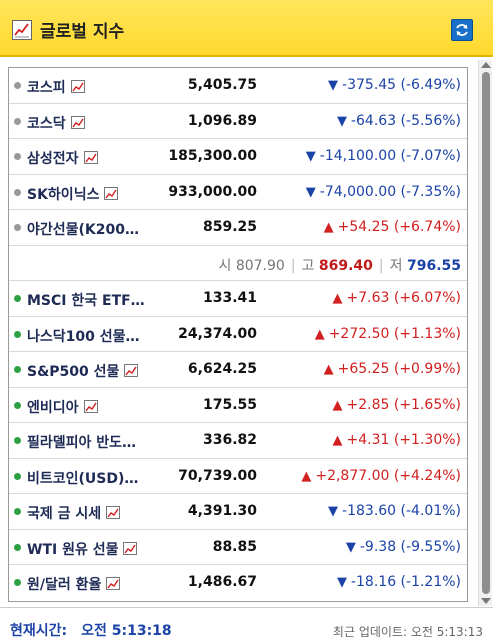  I want to click on change-value: +65.25 (+0.99%), so click(399, 369).